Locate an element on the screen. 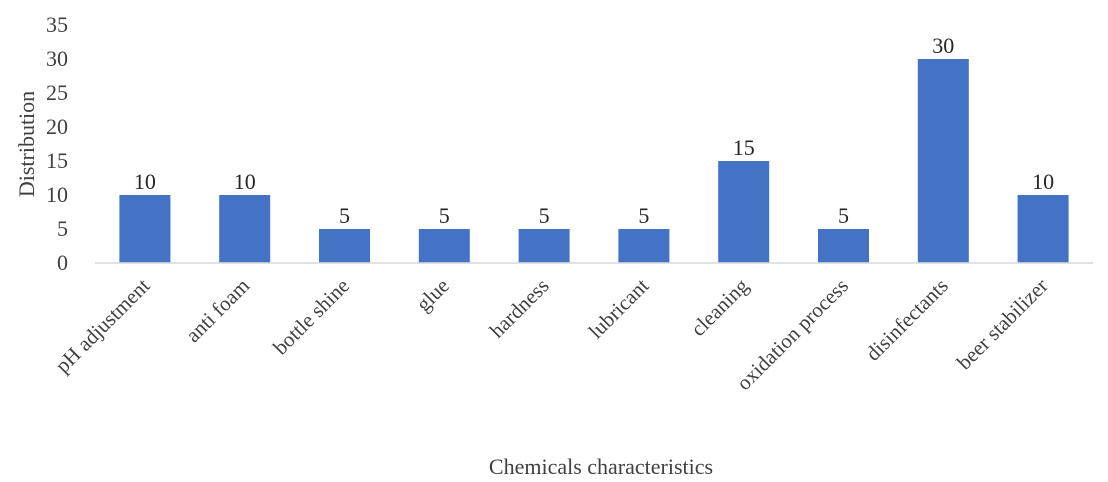  y-tick-label: 15 is located at coordinates (57, 160).